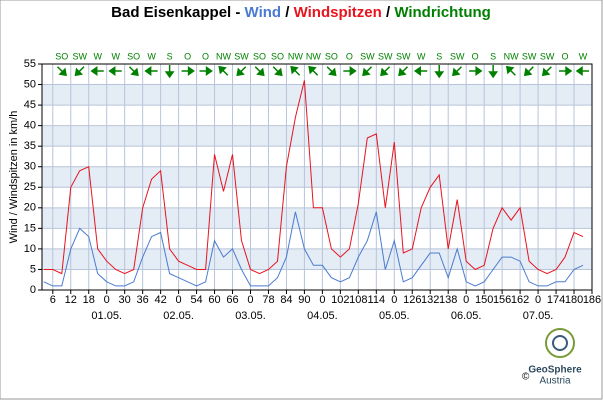 Image resolution: width=603 pixels, height=400 pixels. Describe the element at coordinates (125, 300) in the screenshot. I see `x-tick-label: 30` at that location.